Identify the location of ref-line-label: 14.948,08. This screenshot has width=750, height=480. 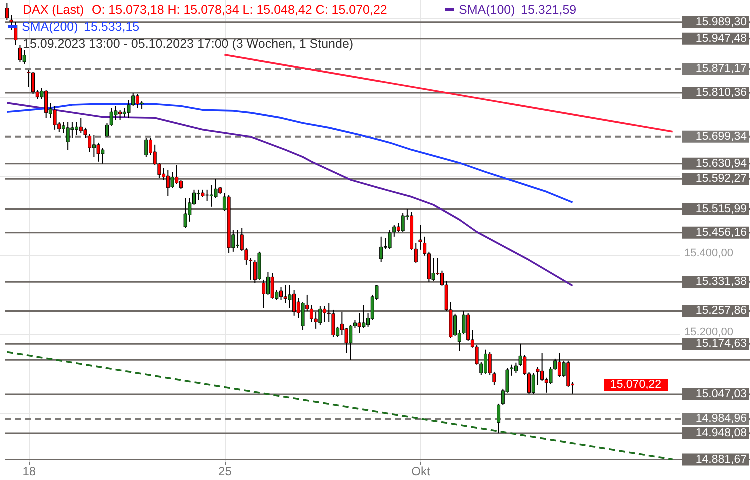
(721, 434).